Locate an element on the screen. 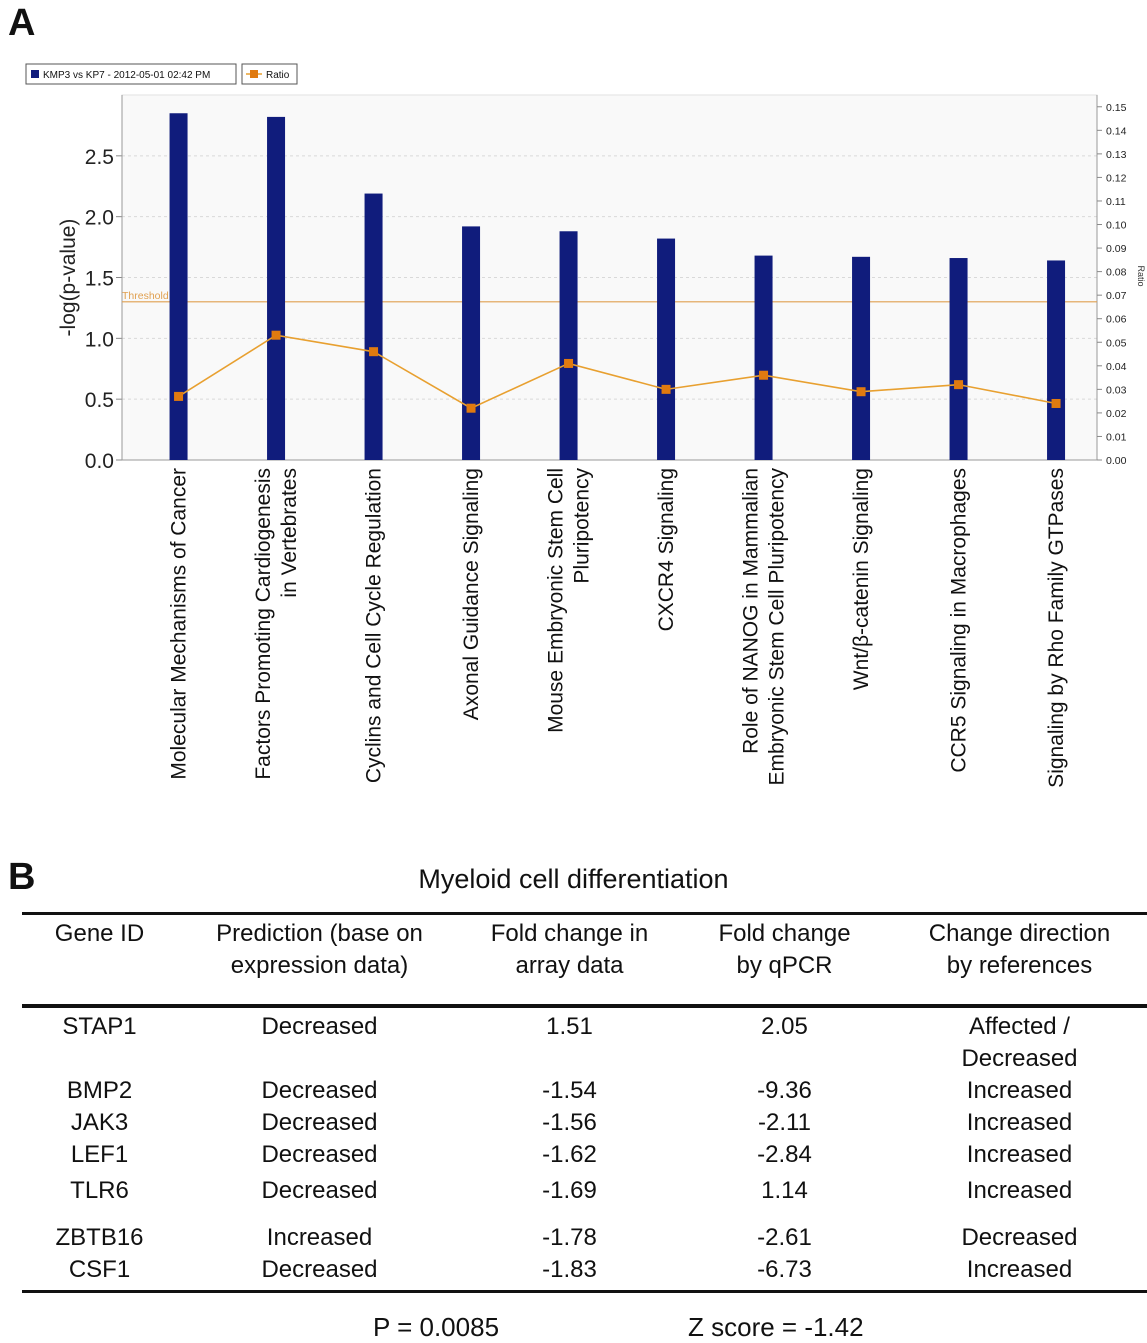  y2-tick-label: 0.10 is located at coordinates (1116, 226).